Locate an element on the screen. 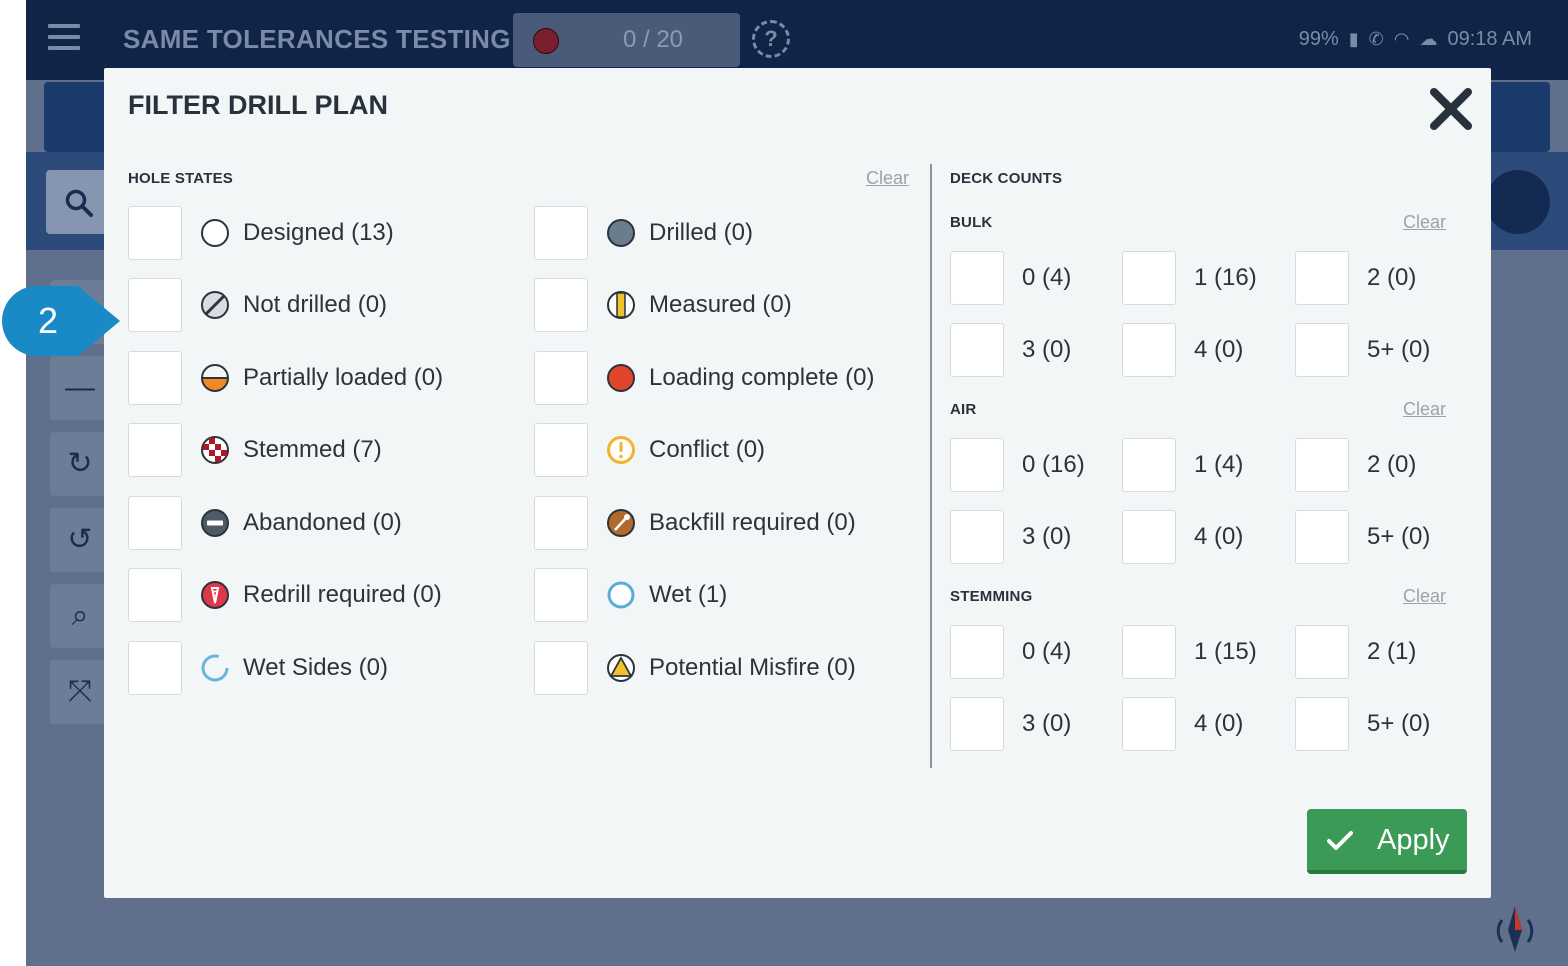 This screenshot has width=1568, height=966. hole-state-backfill-required: Backfill required (0) is located at coordinates (695, 523).